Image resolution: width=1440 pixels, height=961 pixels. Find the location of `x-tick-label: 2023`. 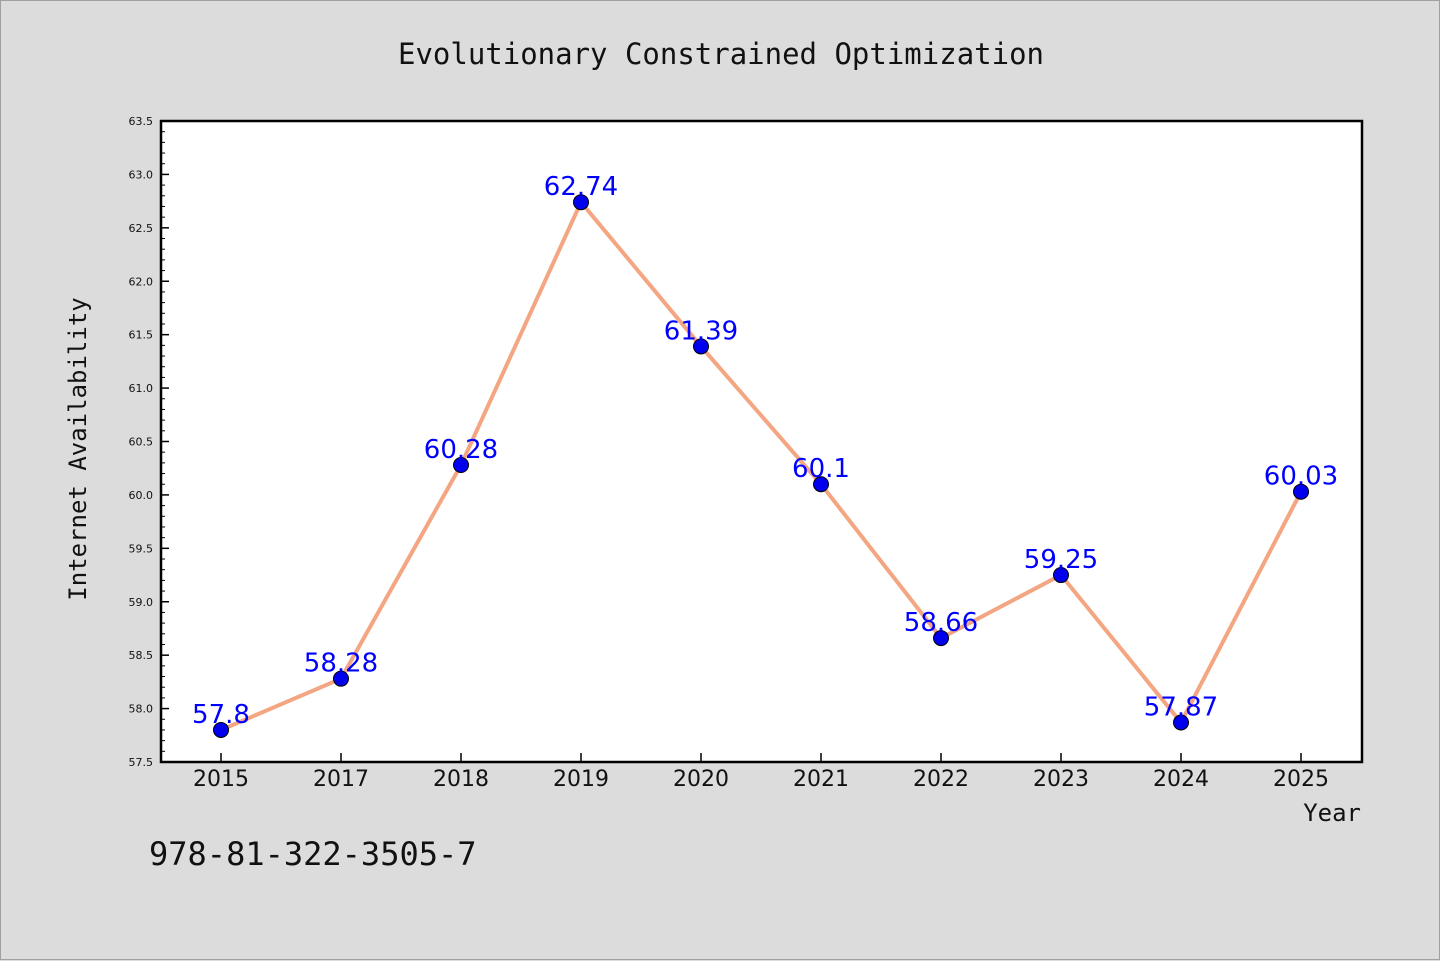

x-tick-label: 2023 is located at coordinates (1061, 779).